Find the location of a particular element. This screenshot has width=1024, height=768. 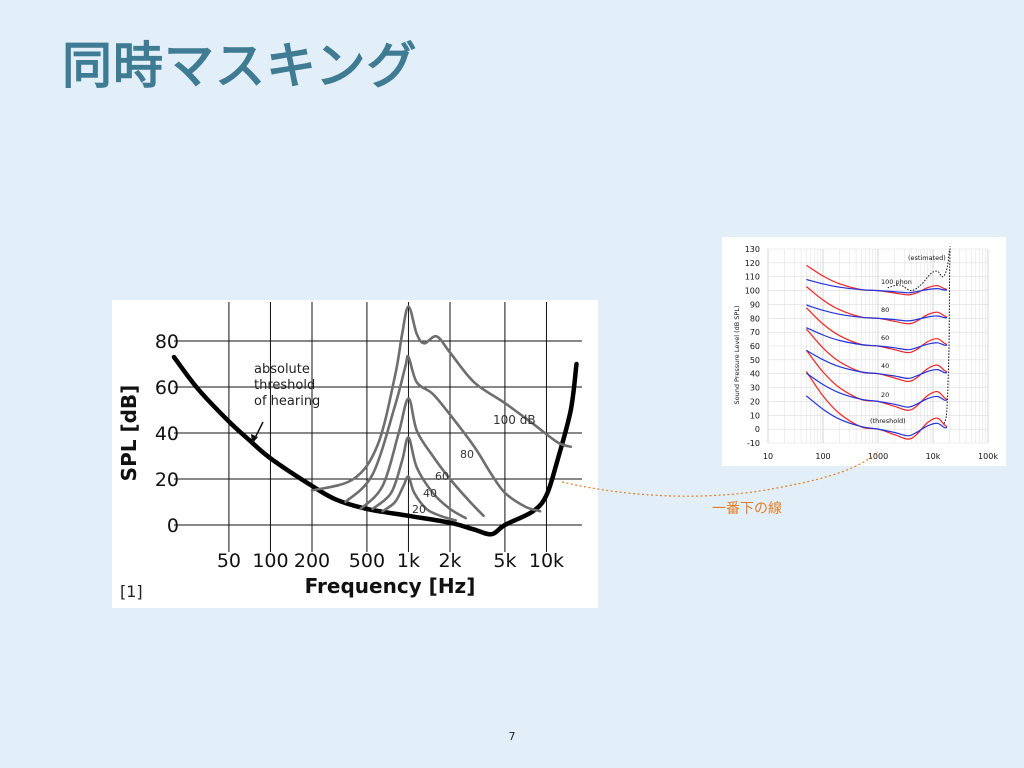

masking-curve-100-dB is located at coordinates (441, 398).